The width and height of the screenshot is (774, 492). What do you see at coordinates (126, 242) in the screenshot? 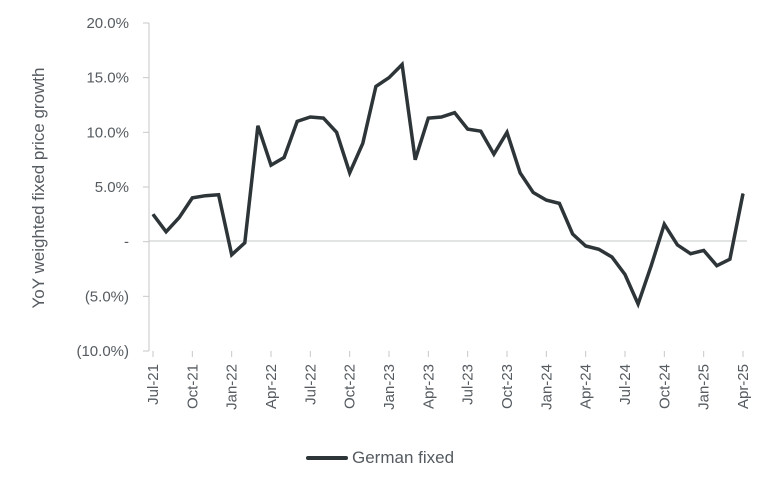
I see `y-tick-label: -` at bounding box center [126, 242].